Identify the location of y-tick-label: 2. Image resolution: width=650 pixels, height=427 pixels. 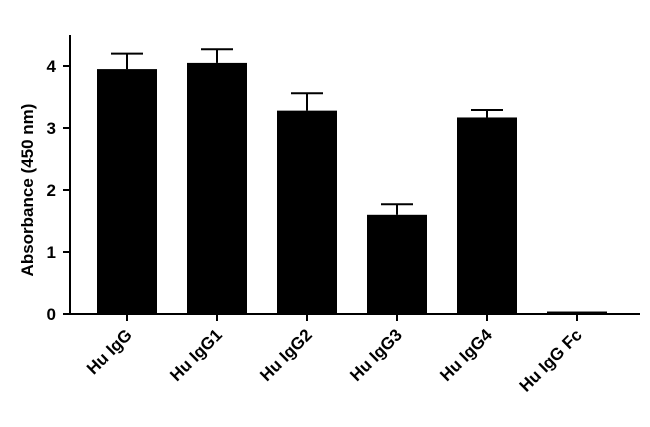
(51, 190).